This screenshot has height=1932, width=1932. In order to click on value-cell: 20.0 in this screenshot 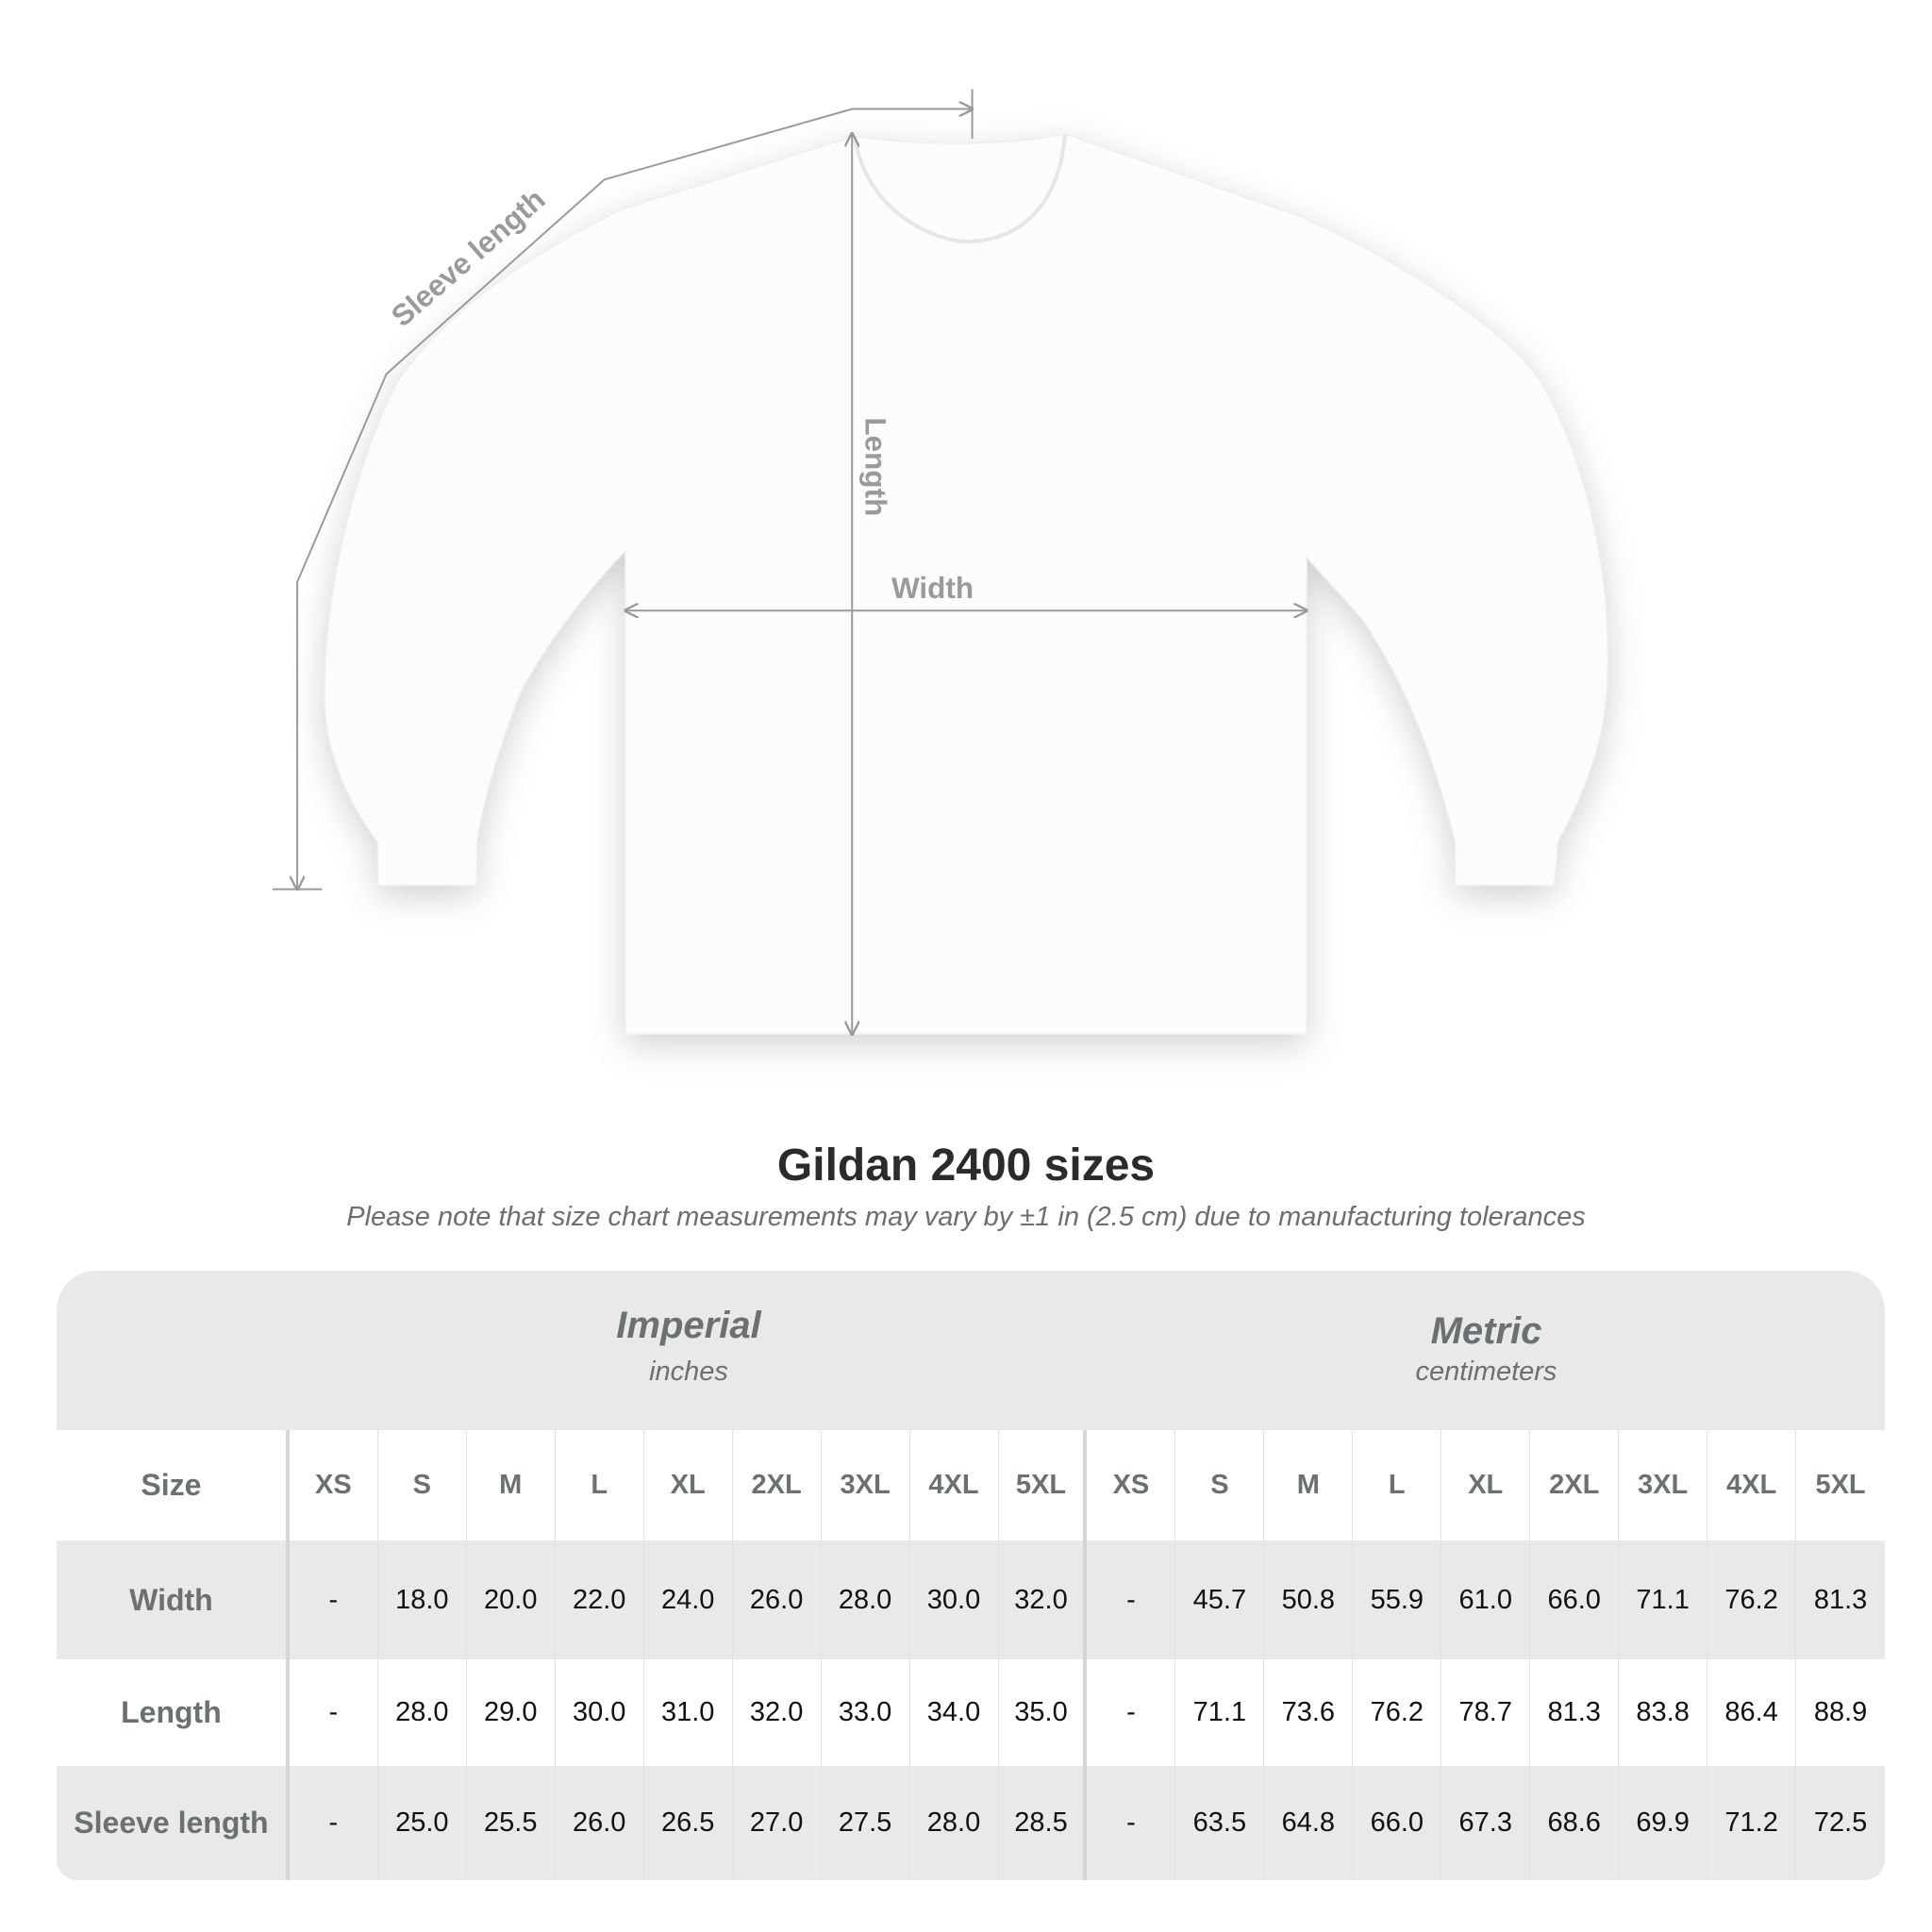, I will do `click(512, 1600)`.